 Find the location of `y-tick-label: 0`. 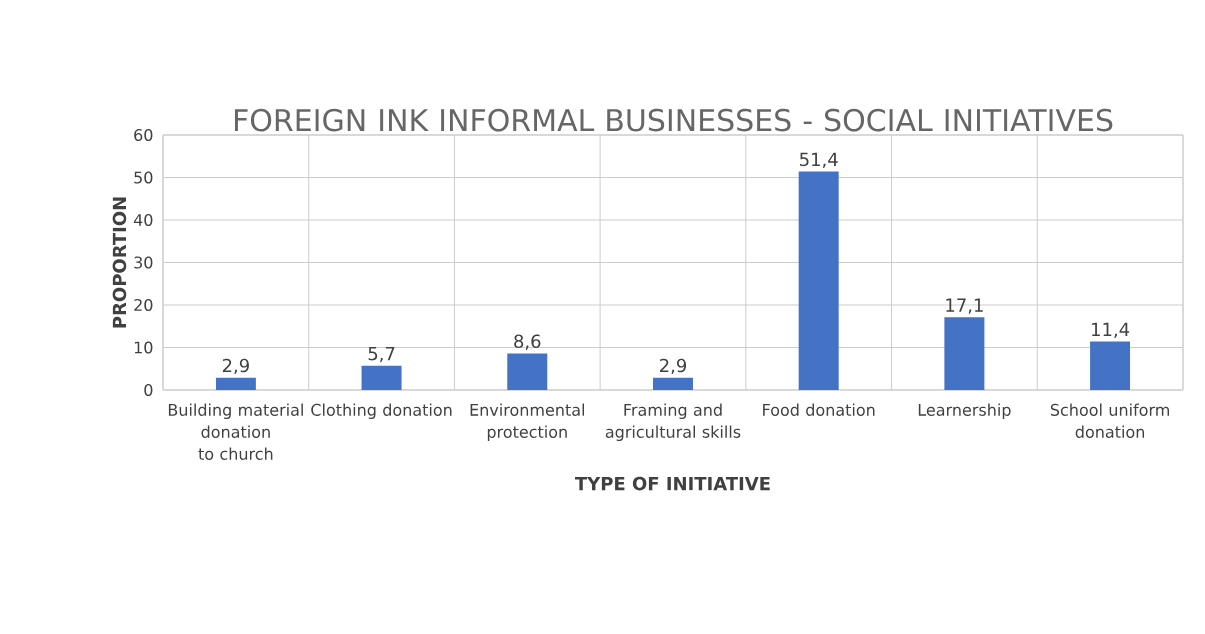

y-tick-label: 0 is located at coordinates (148, 390).